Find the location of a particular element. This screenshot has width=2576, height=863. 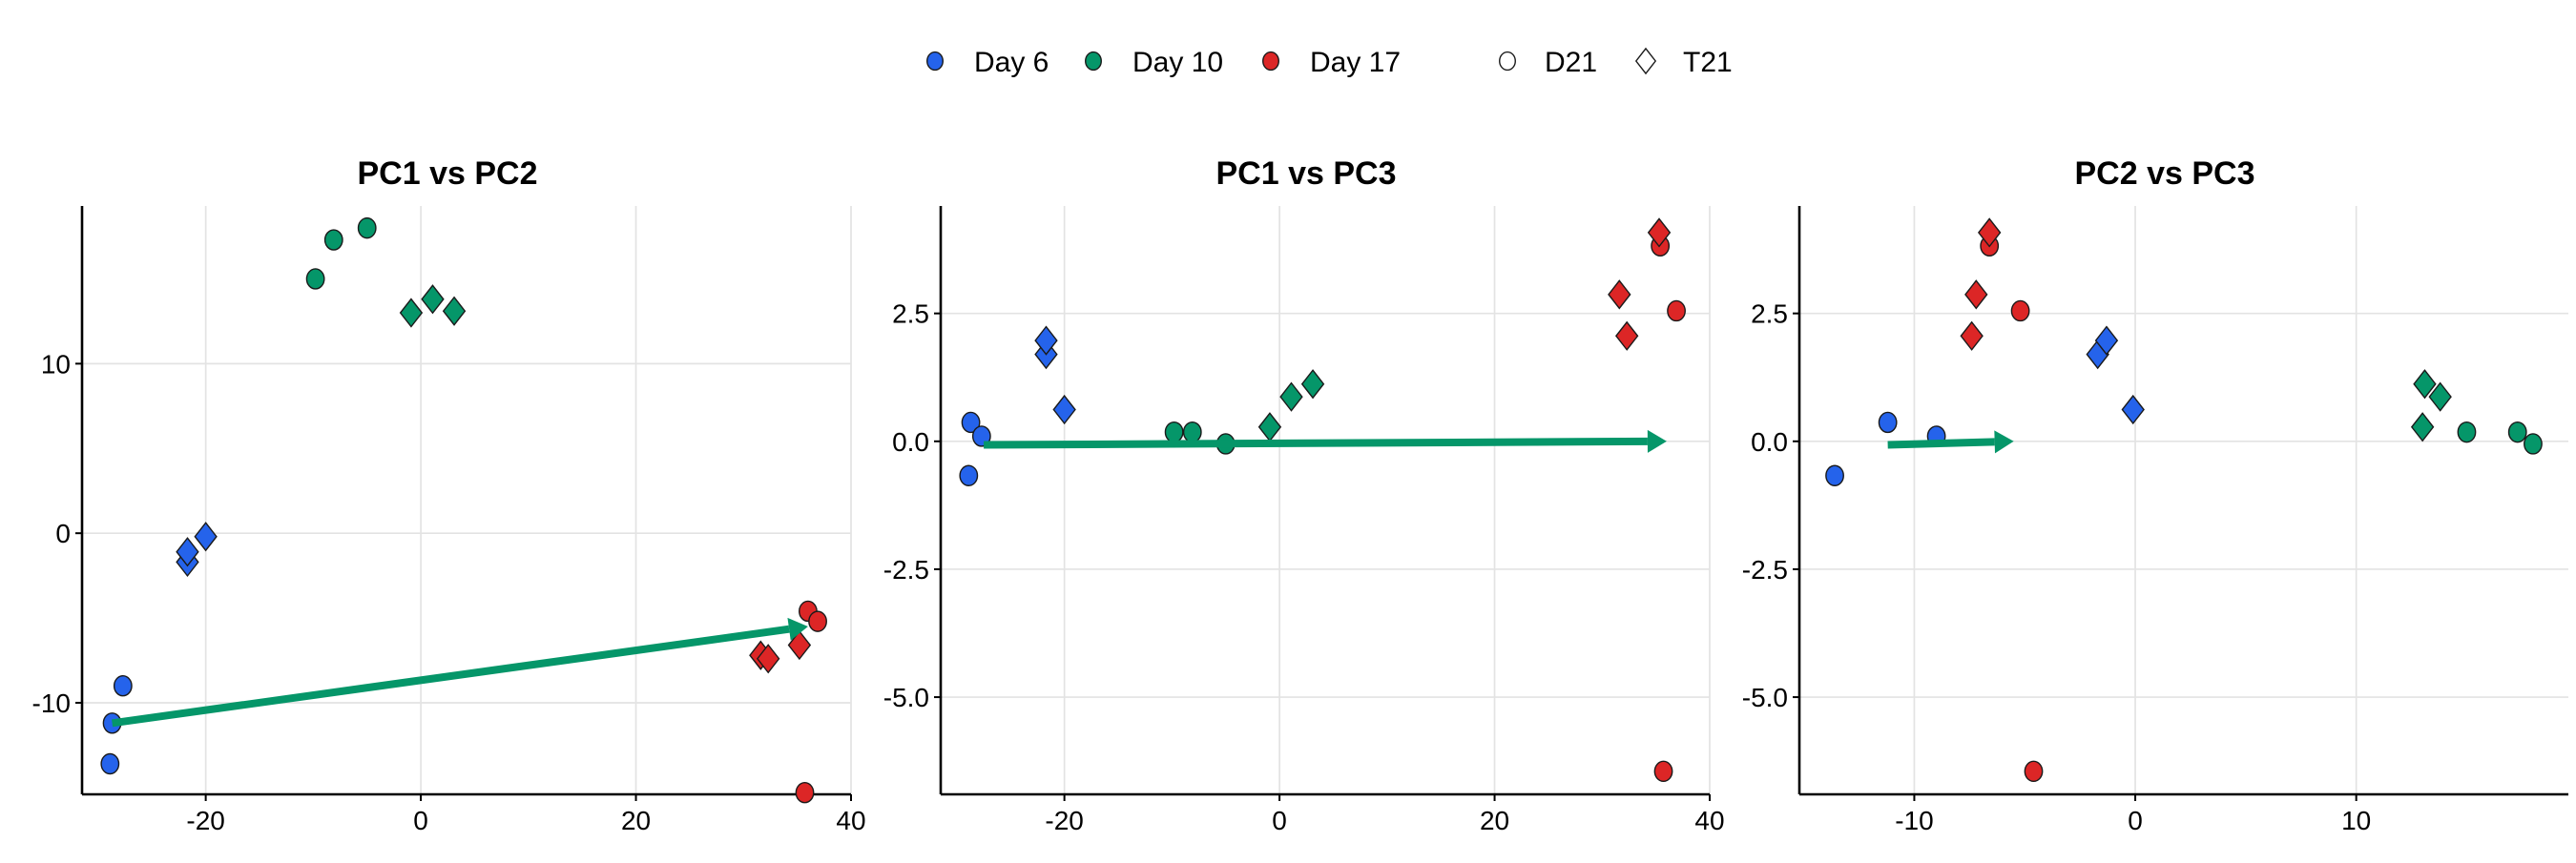

day-10-circle-icon is located at coordinates (1093, 61).